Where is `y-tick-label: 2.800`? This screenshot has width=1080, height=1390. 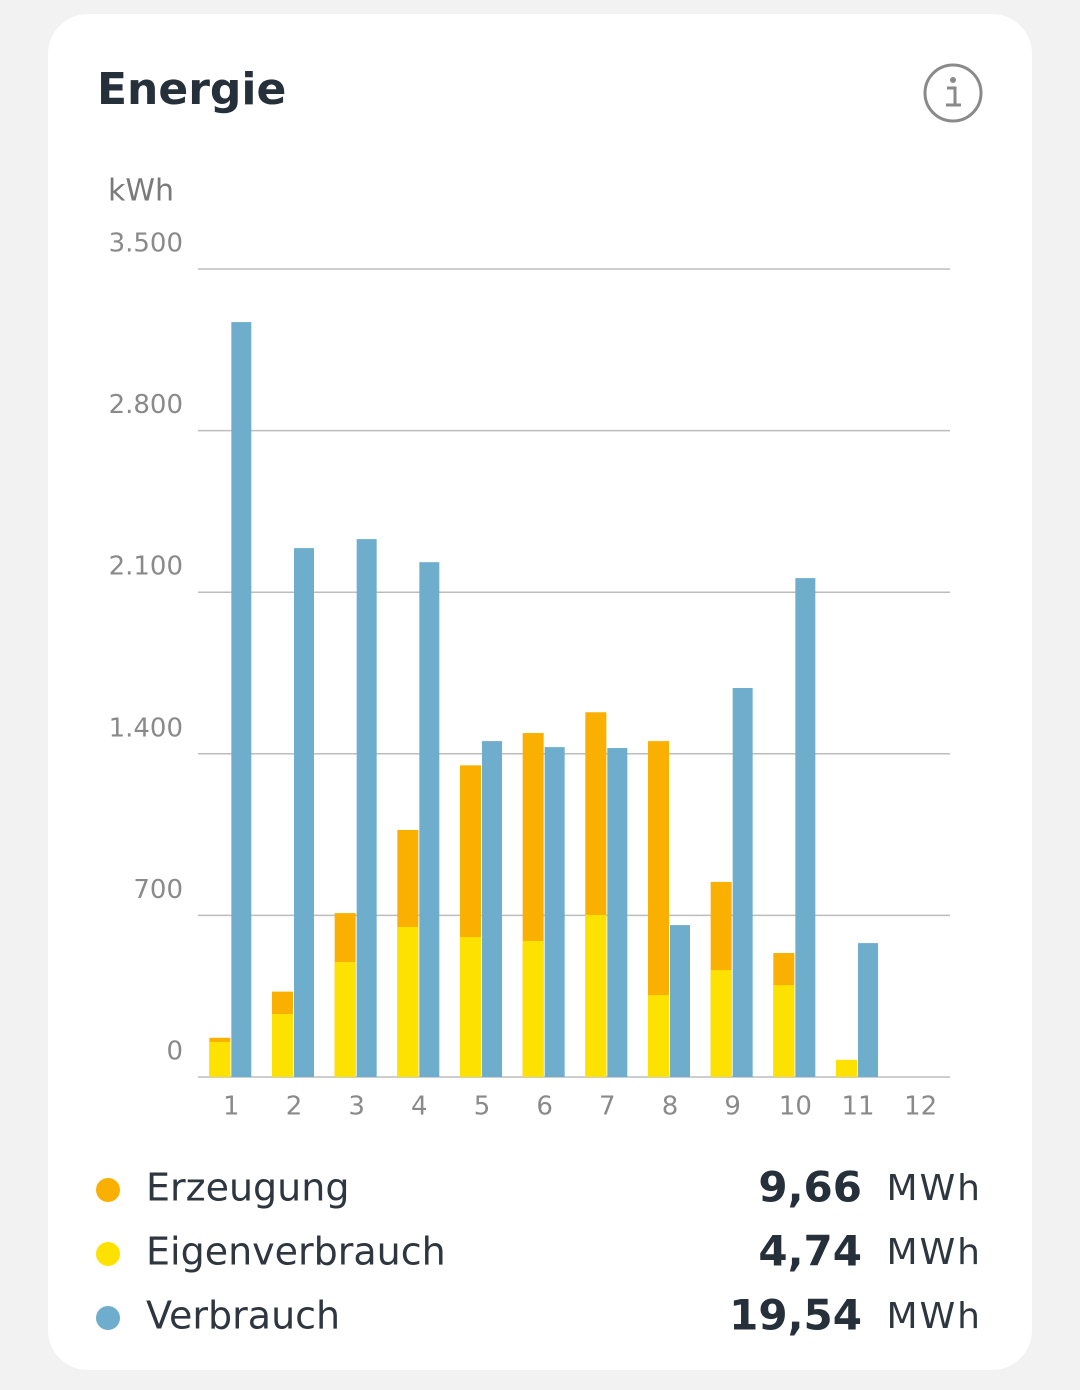 y-tick-label: 2.800 is located at coordinates (146, 405).